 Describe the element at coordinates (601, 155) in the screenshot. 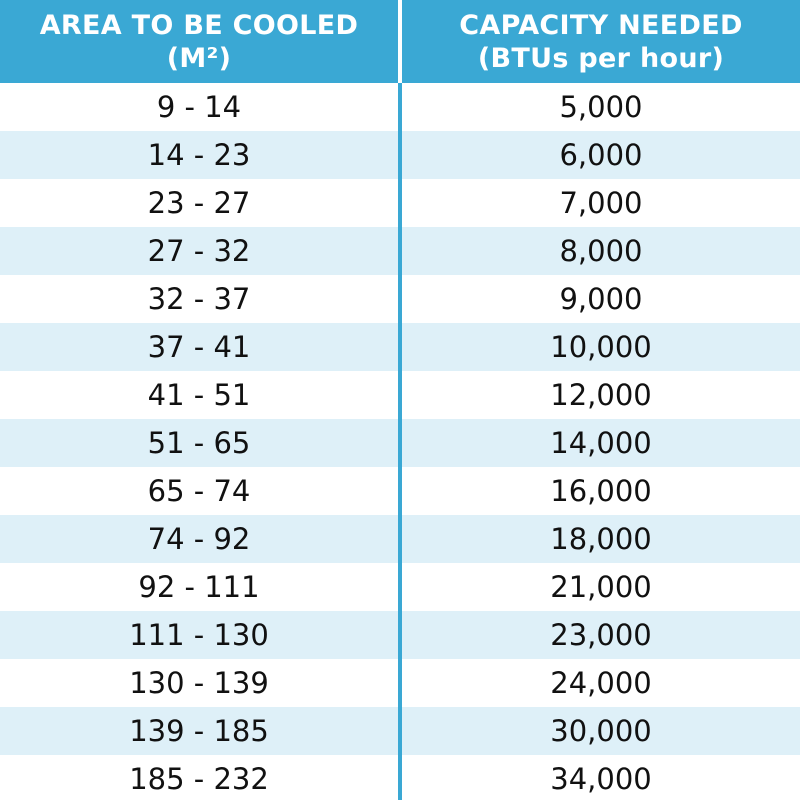

I see `capacity-cell: 6,000` at that location.